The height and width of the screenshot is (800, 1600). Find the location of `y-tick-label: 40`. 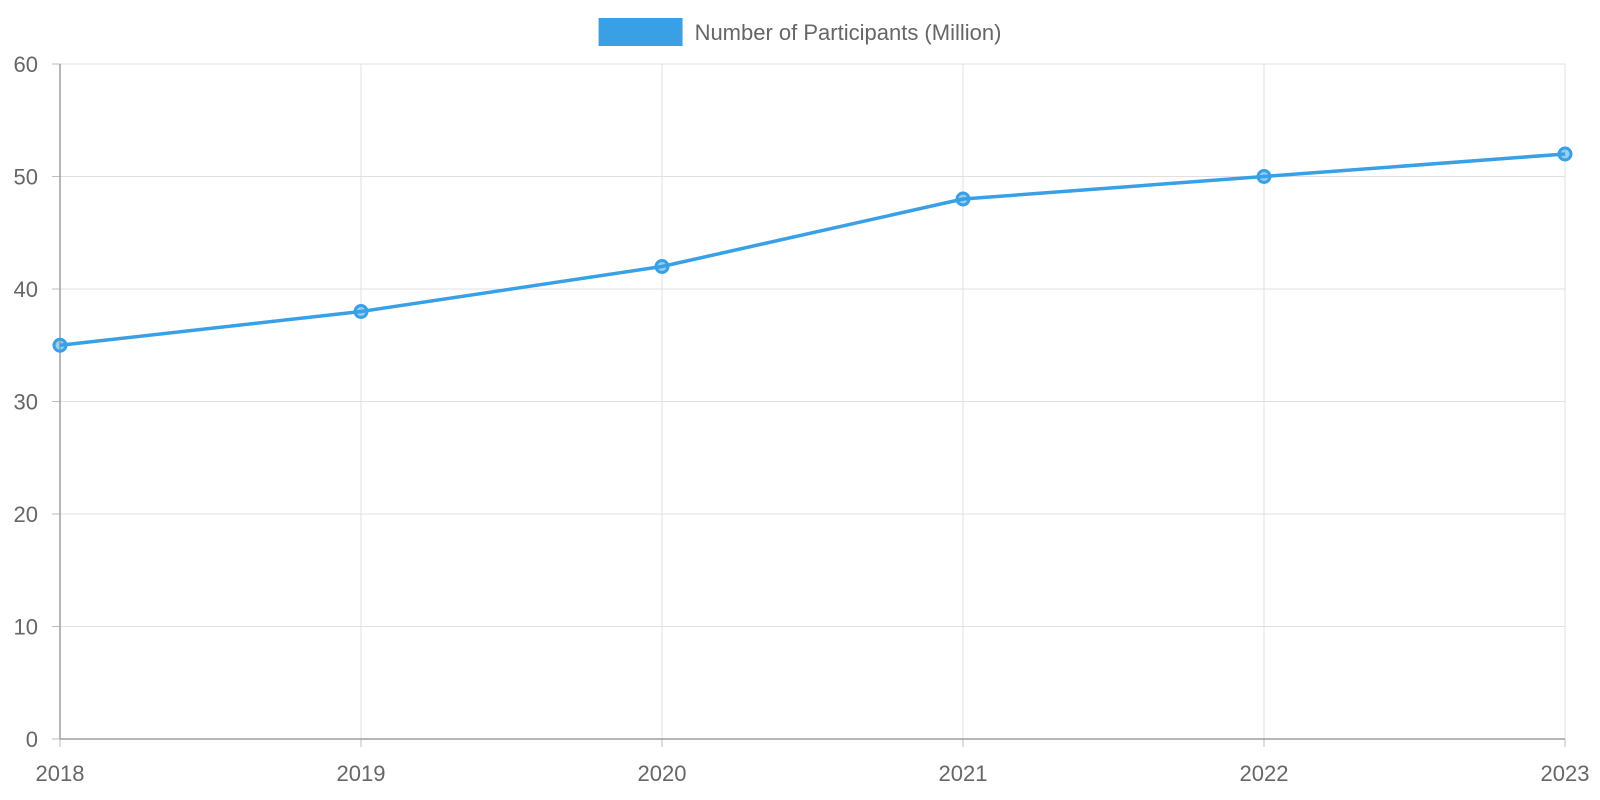

y-tick-label: 40 is located at coordinates (26, 289).